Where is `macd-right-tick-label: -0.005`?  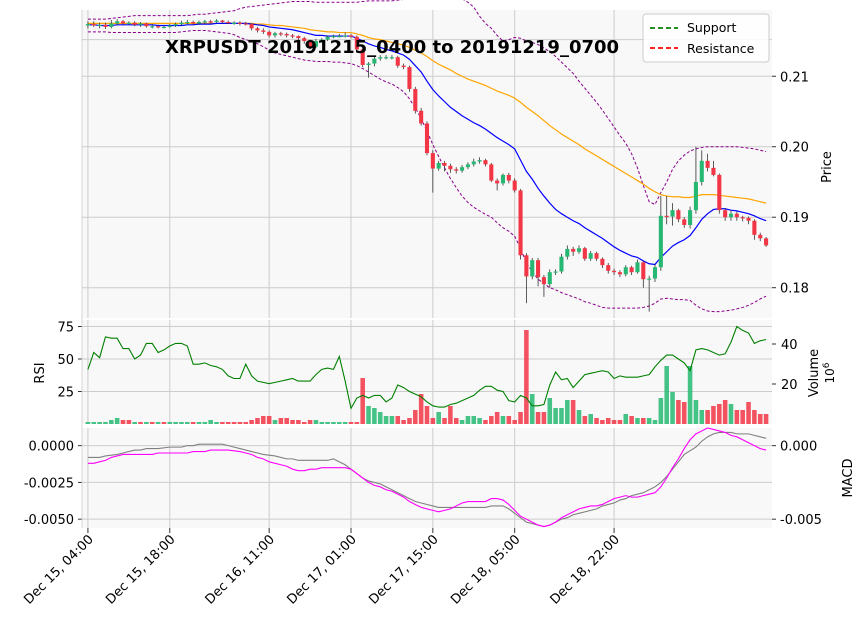 macd-right-tick-label: -0.005 is located at coordinates (801, 520).